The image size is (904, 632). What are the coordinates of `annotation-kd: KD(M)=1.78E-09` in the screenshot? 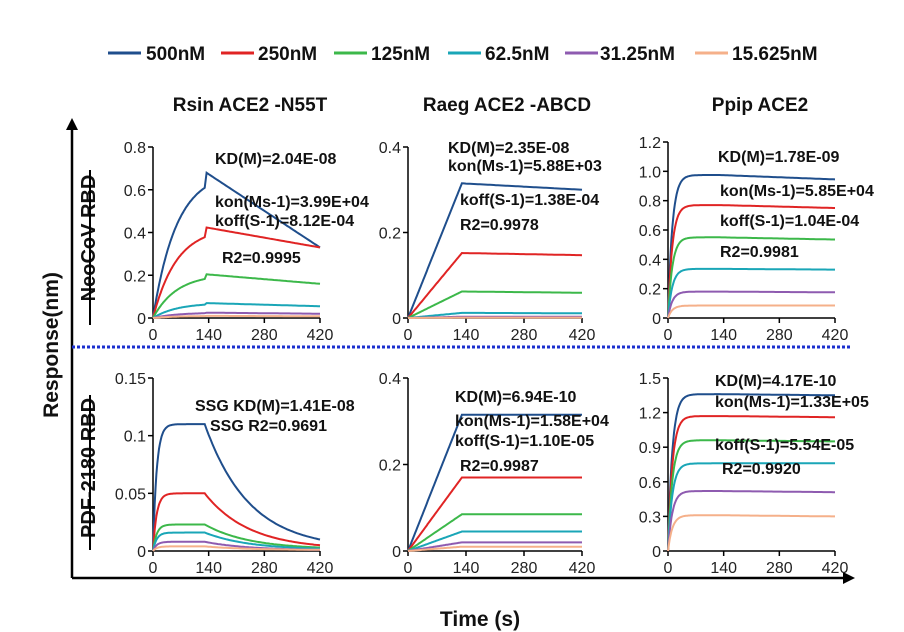 It's located at (778, 157).